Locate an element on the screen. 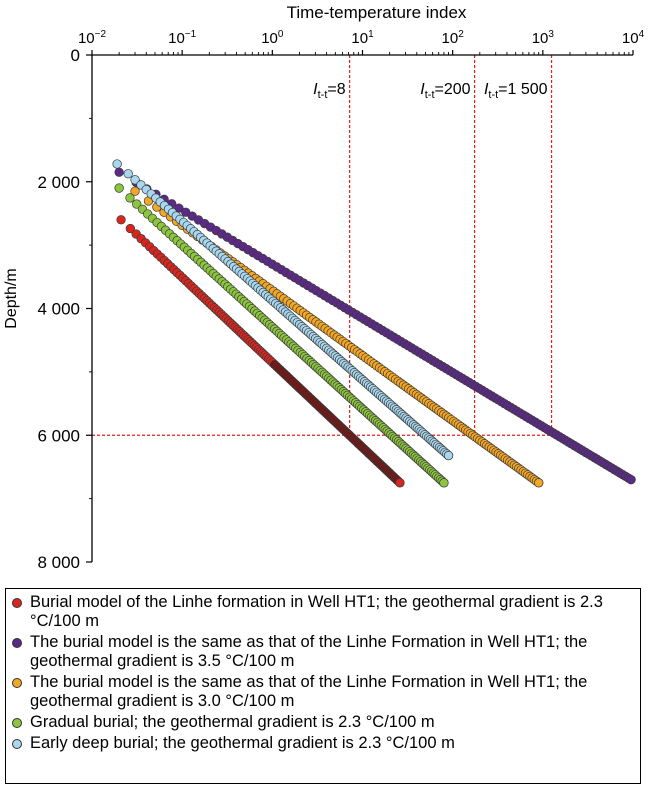  reference-label: It-t=200 is located at coordinates (445, 91).